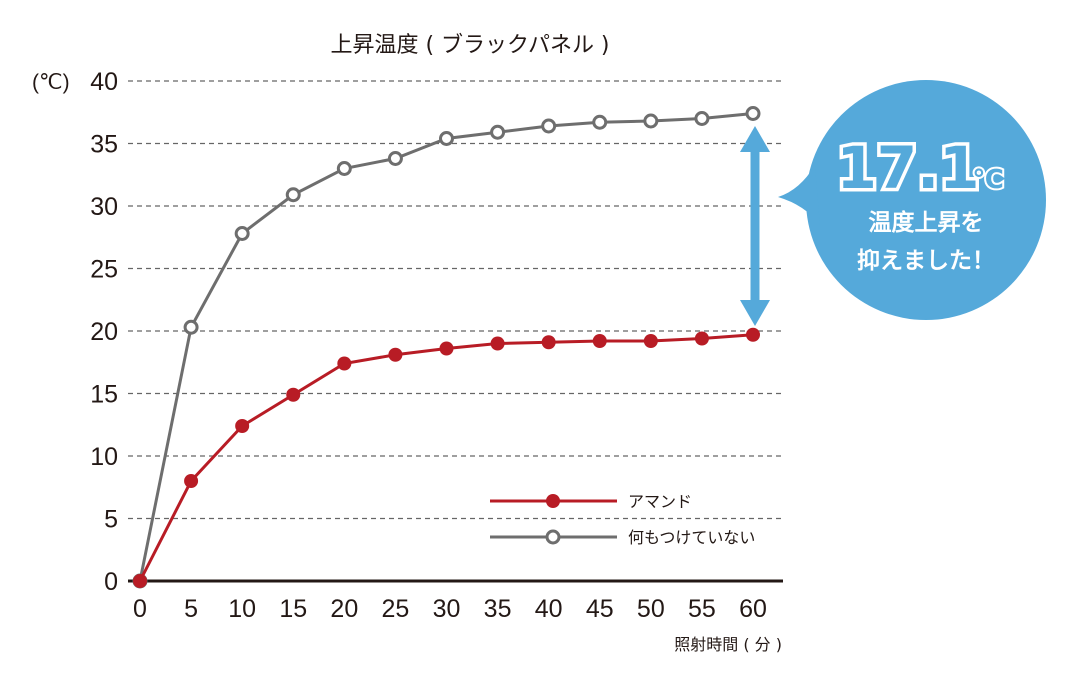 The height and width of the screenshot is (682, 1080). What do you see at coordinates (191, 609) in the screenshot?
I see `x-tick-label: 5` at bounding box center [191, 609].